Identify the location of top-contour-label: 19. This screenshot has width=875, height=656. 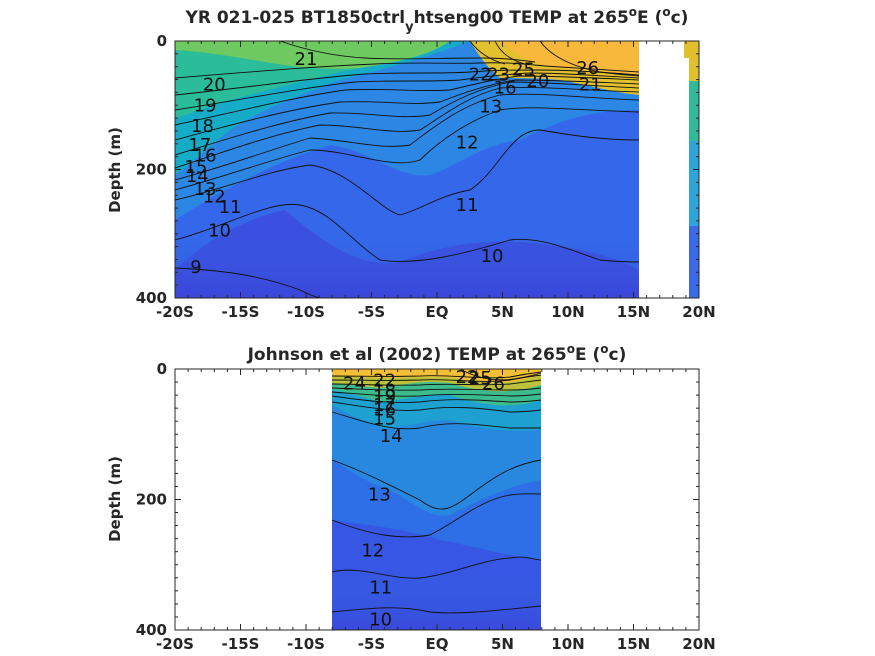
(205, 105).